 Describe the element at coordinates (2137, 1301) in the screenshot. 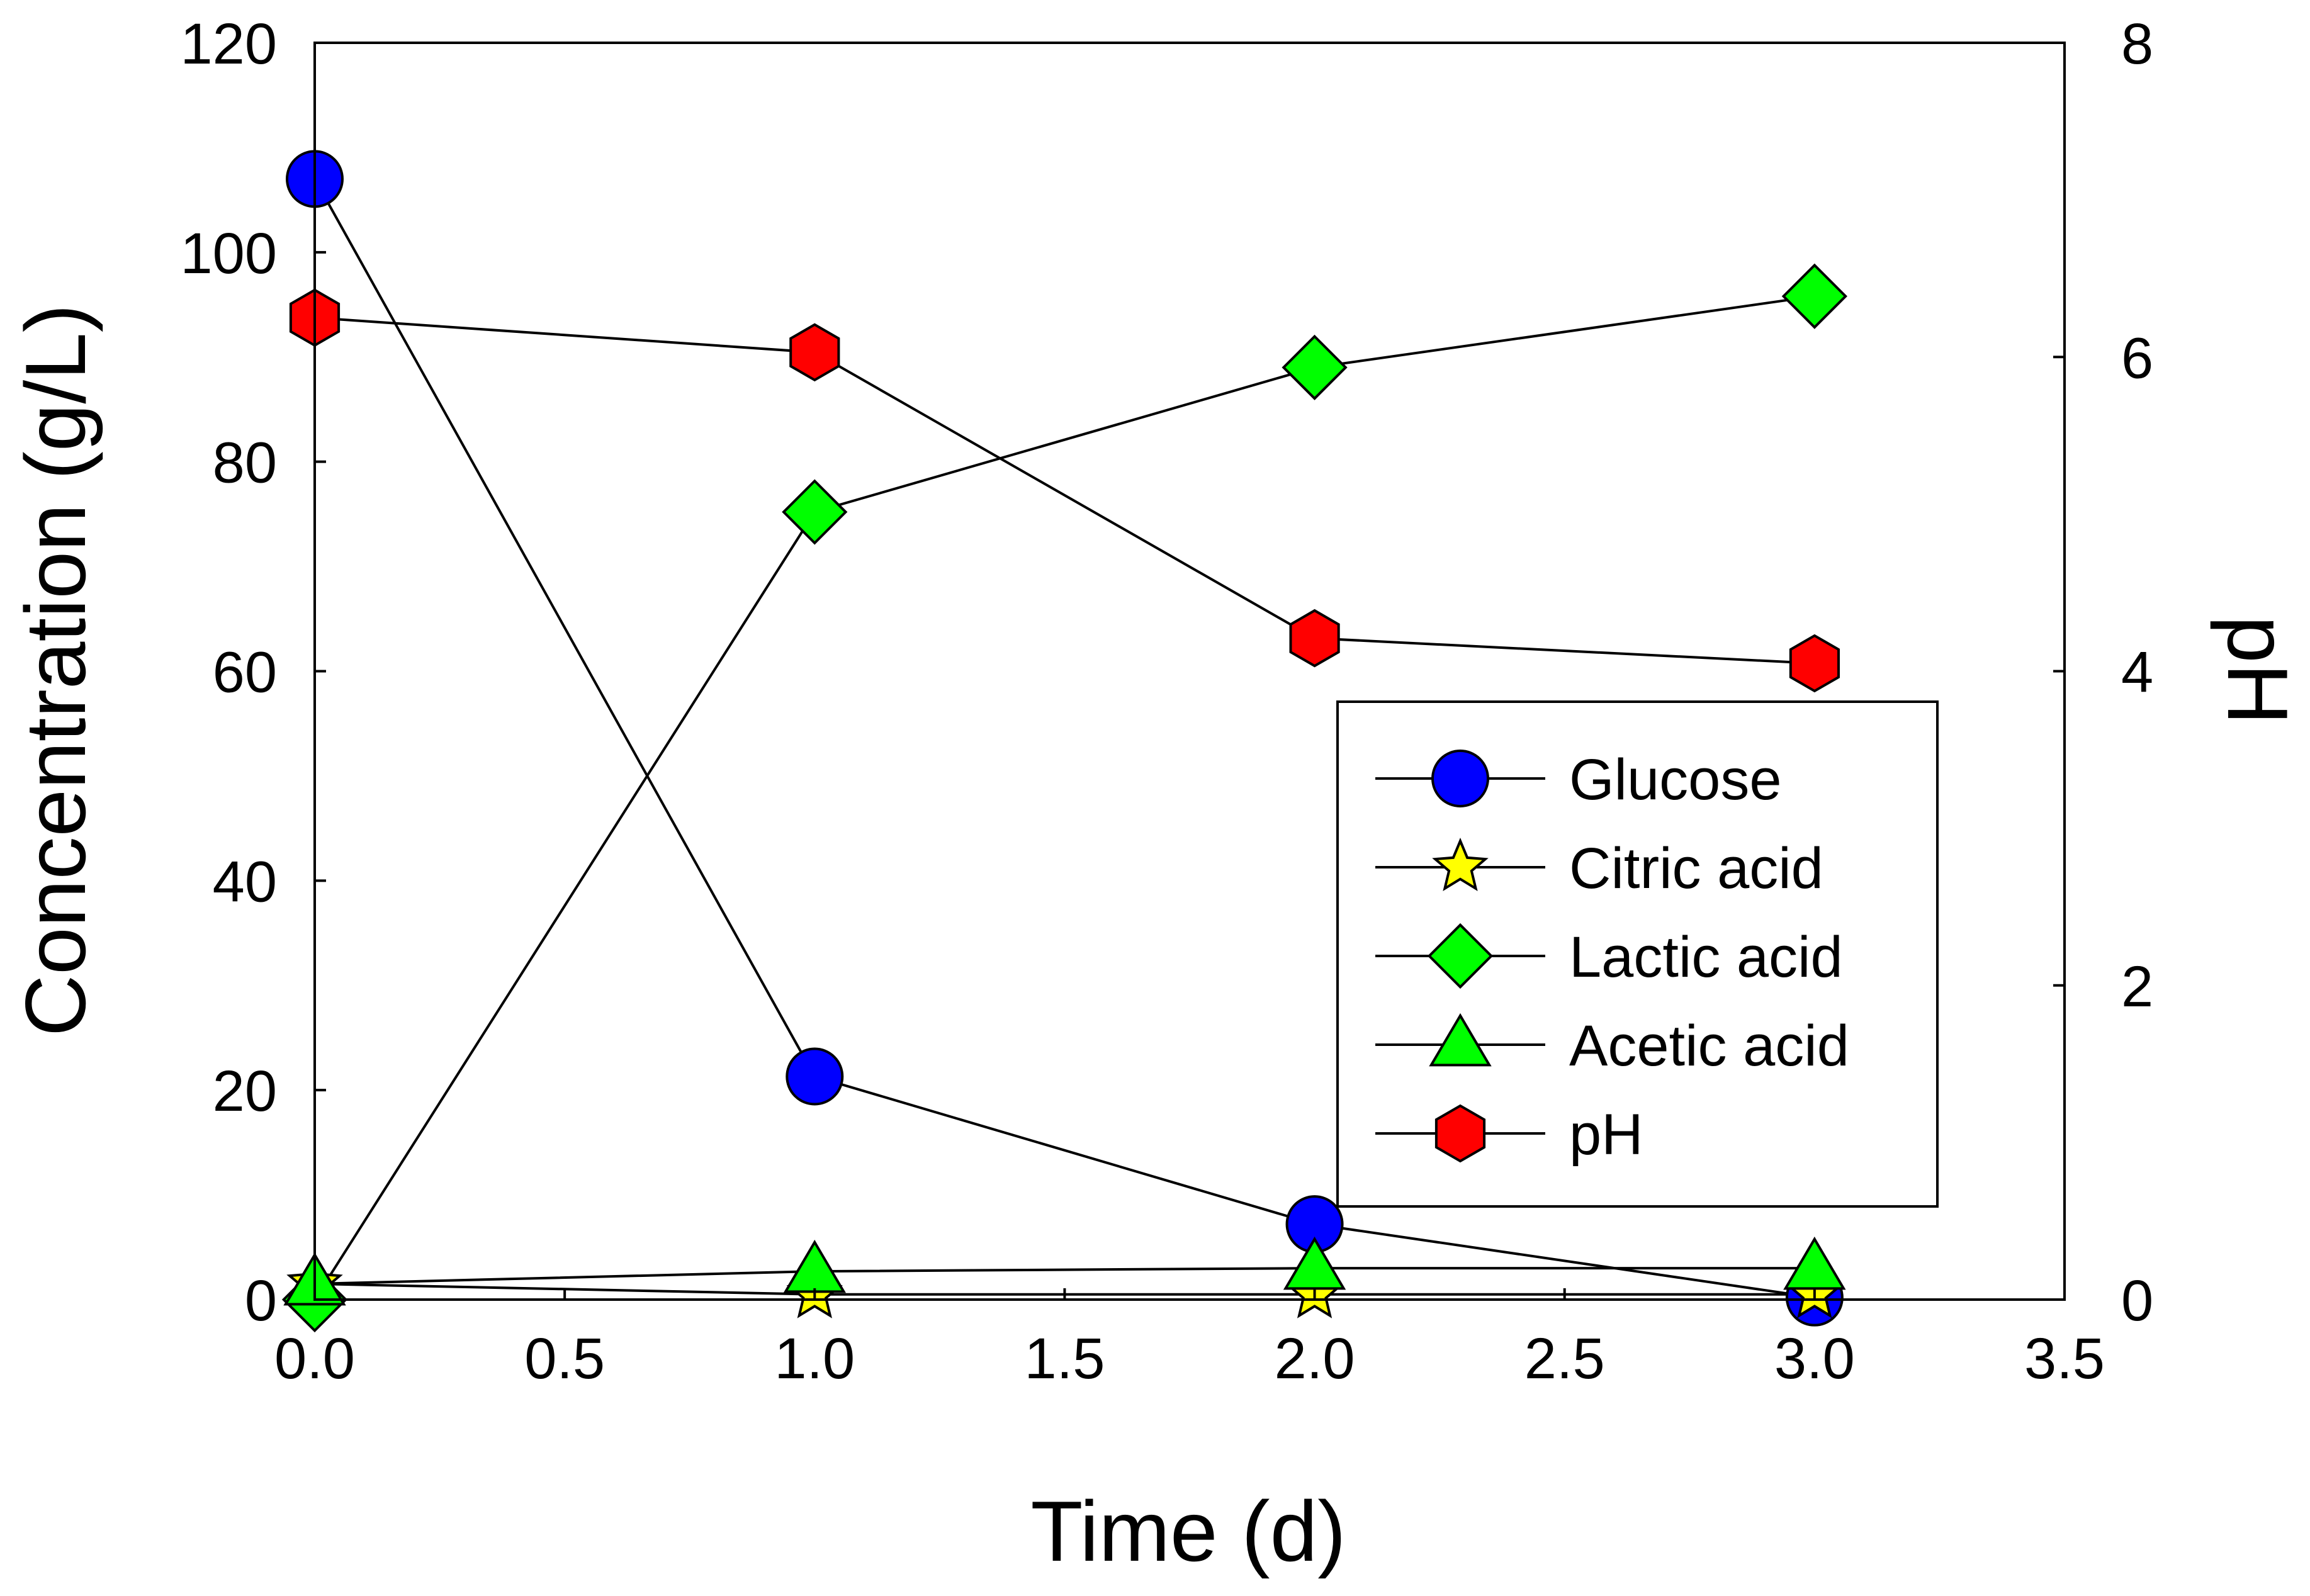

I see `y2-tick-label: 0` at that location.